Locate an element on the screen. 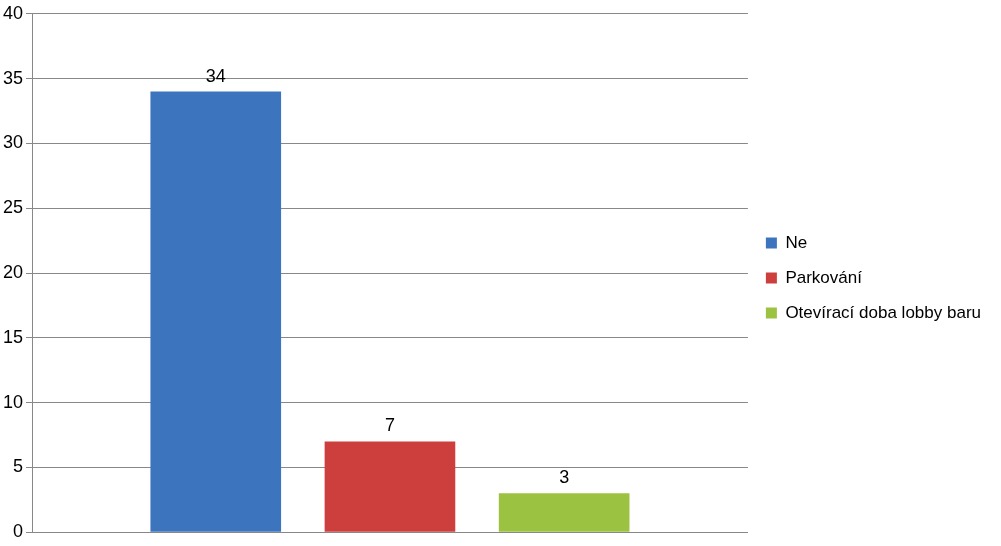 The height and width of the screenshot is (546, 1001). y-tick-label: 30 is located at coordinates (13, 142).